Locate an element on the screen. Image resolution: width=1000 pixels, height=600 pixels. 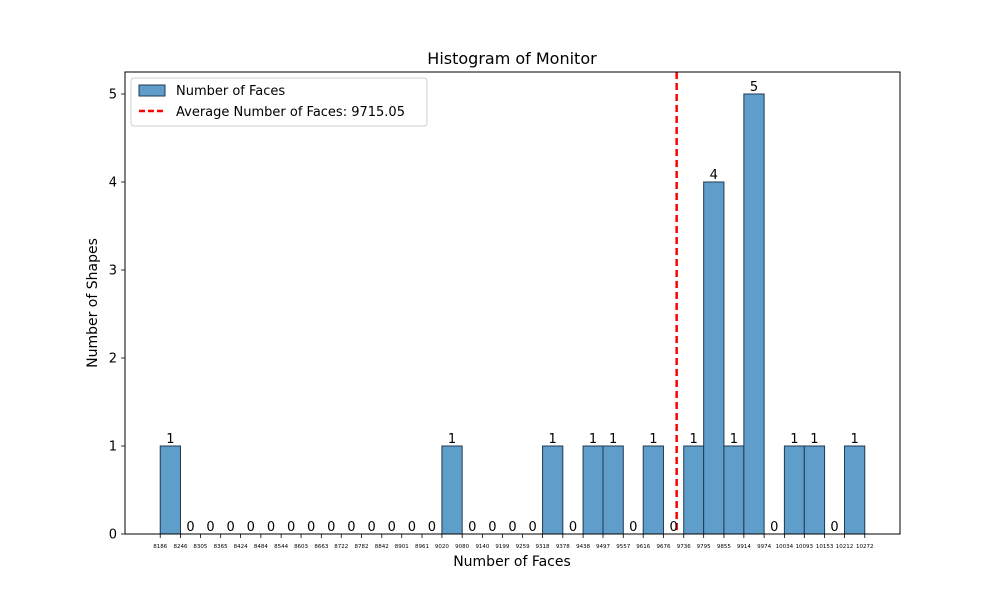
x-tick-label: 9080 is located at coordinates (462, 547).